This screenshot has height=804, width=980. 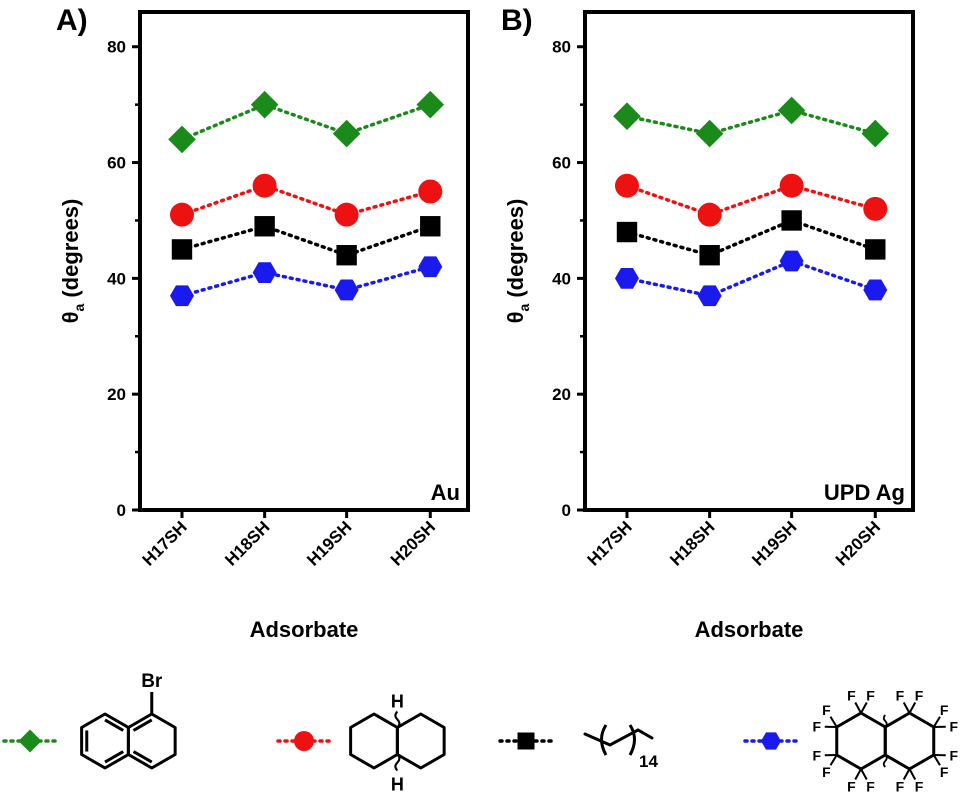 What do you see at coordinates (413, 543) in the screenshot?
I see `x-tick-label: H20SH` at bounding box center [413, 543].